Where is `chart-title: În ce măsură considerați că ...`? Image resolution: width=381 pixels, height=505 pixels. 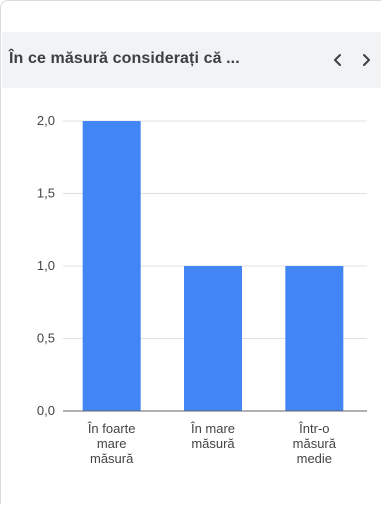
chart-title: În ce măsură considerați că ... is located at coordinates (124, 58).